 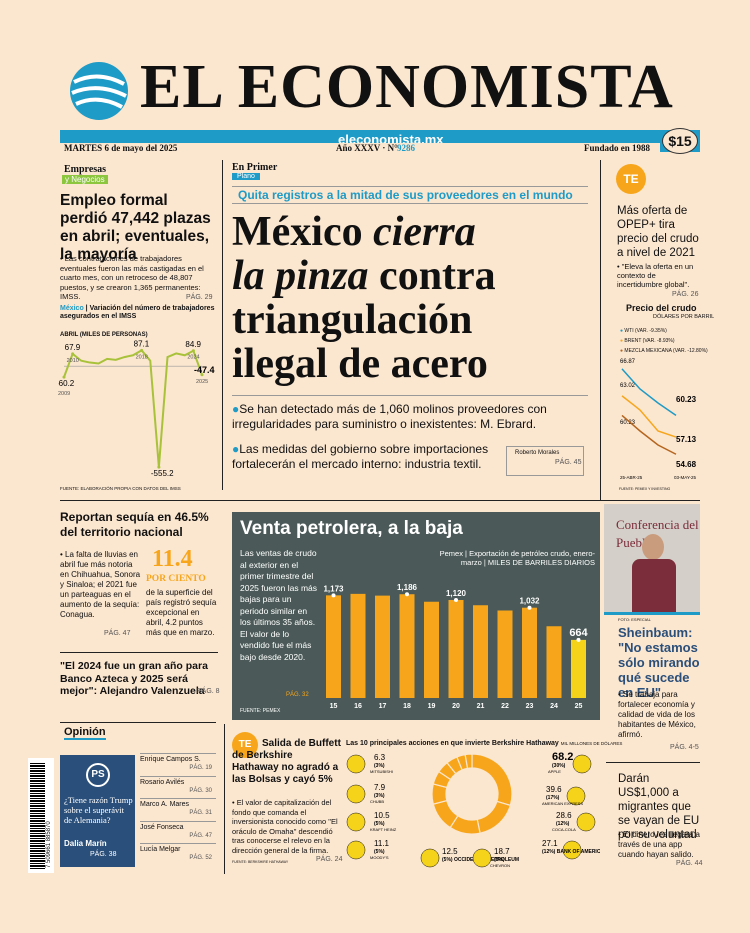 What do you see at coordinates (193, 344) in the screenshot?
I see `imss-value-label: 84.9` at bounding box center [193, 344].